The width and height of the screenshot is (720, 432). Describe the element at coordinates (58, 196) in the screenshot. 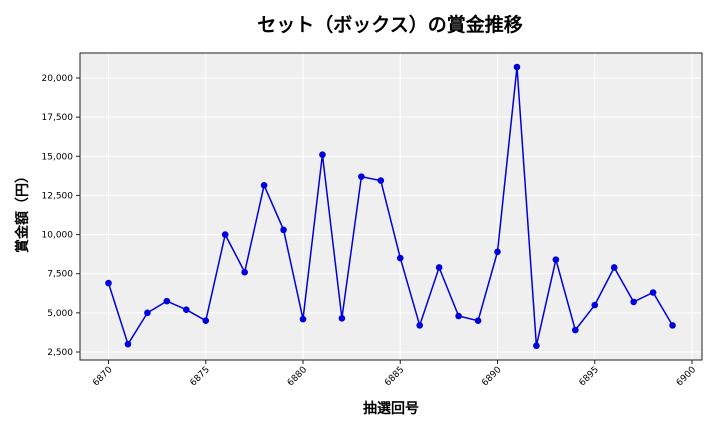

I see `y-tick-label: 12,500` at that location.